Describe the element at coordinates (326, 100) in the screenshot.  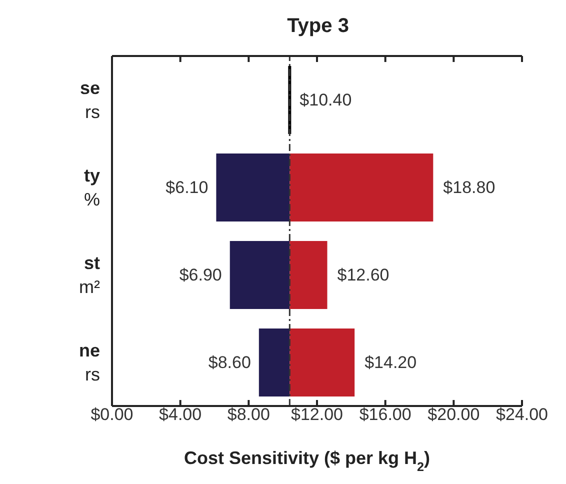
I see `annotation: $10.40` at that location.